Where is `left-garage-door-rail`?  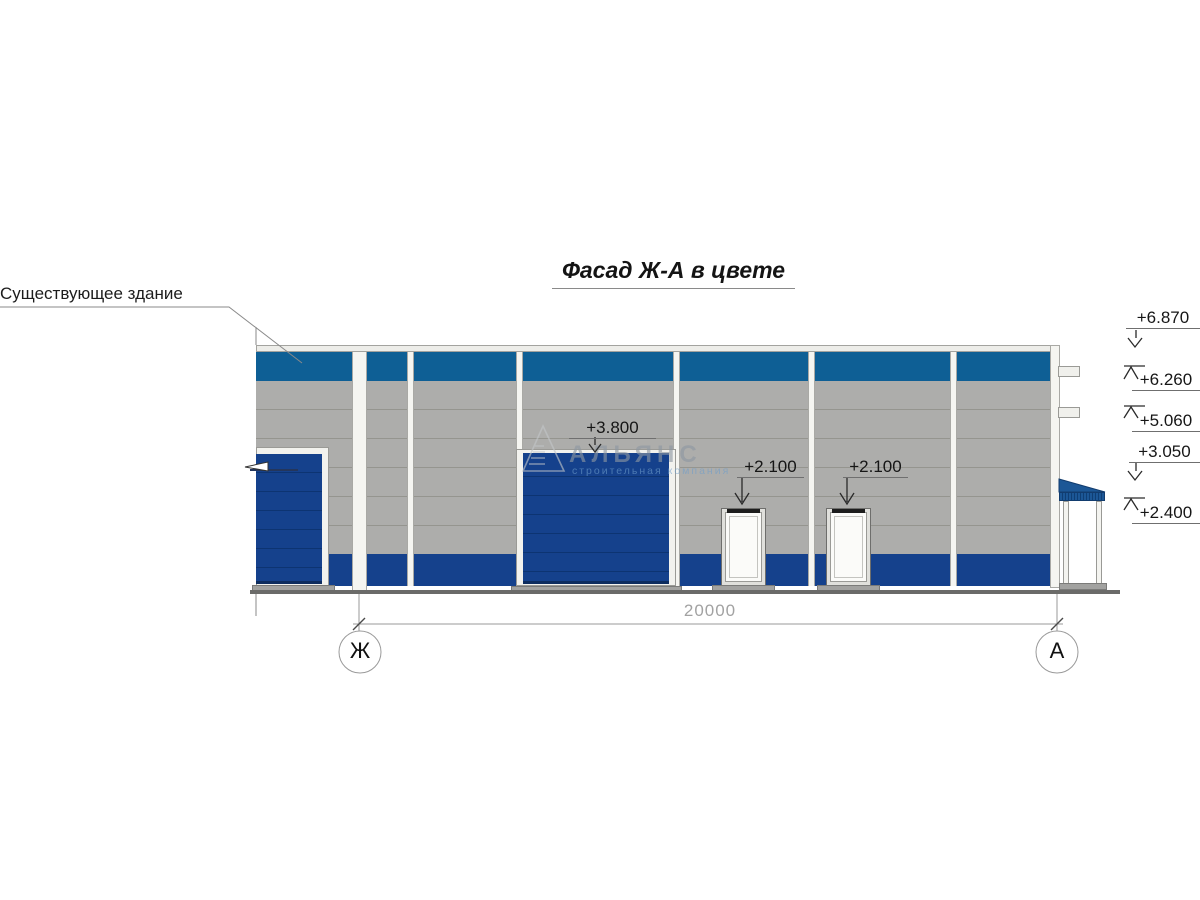
left-garage-door-rail is located at coordinates (289, 582).